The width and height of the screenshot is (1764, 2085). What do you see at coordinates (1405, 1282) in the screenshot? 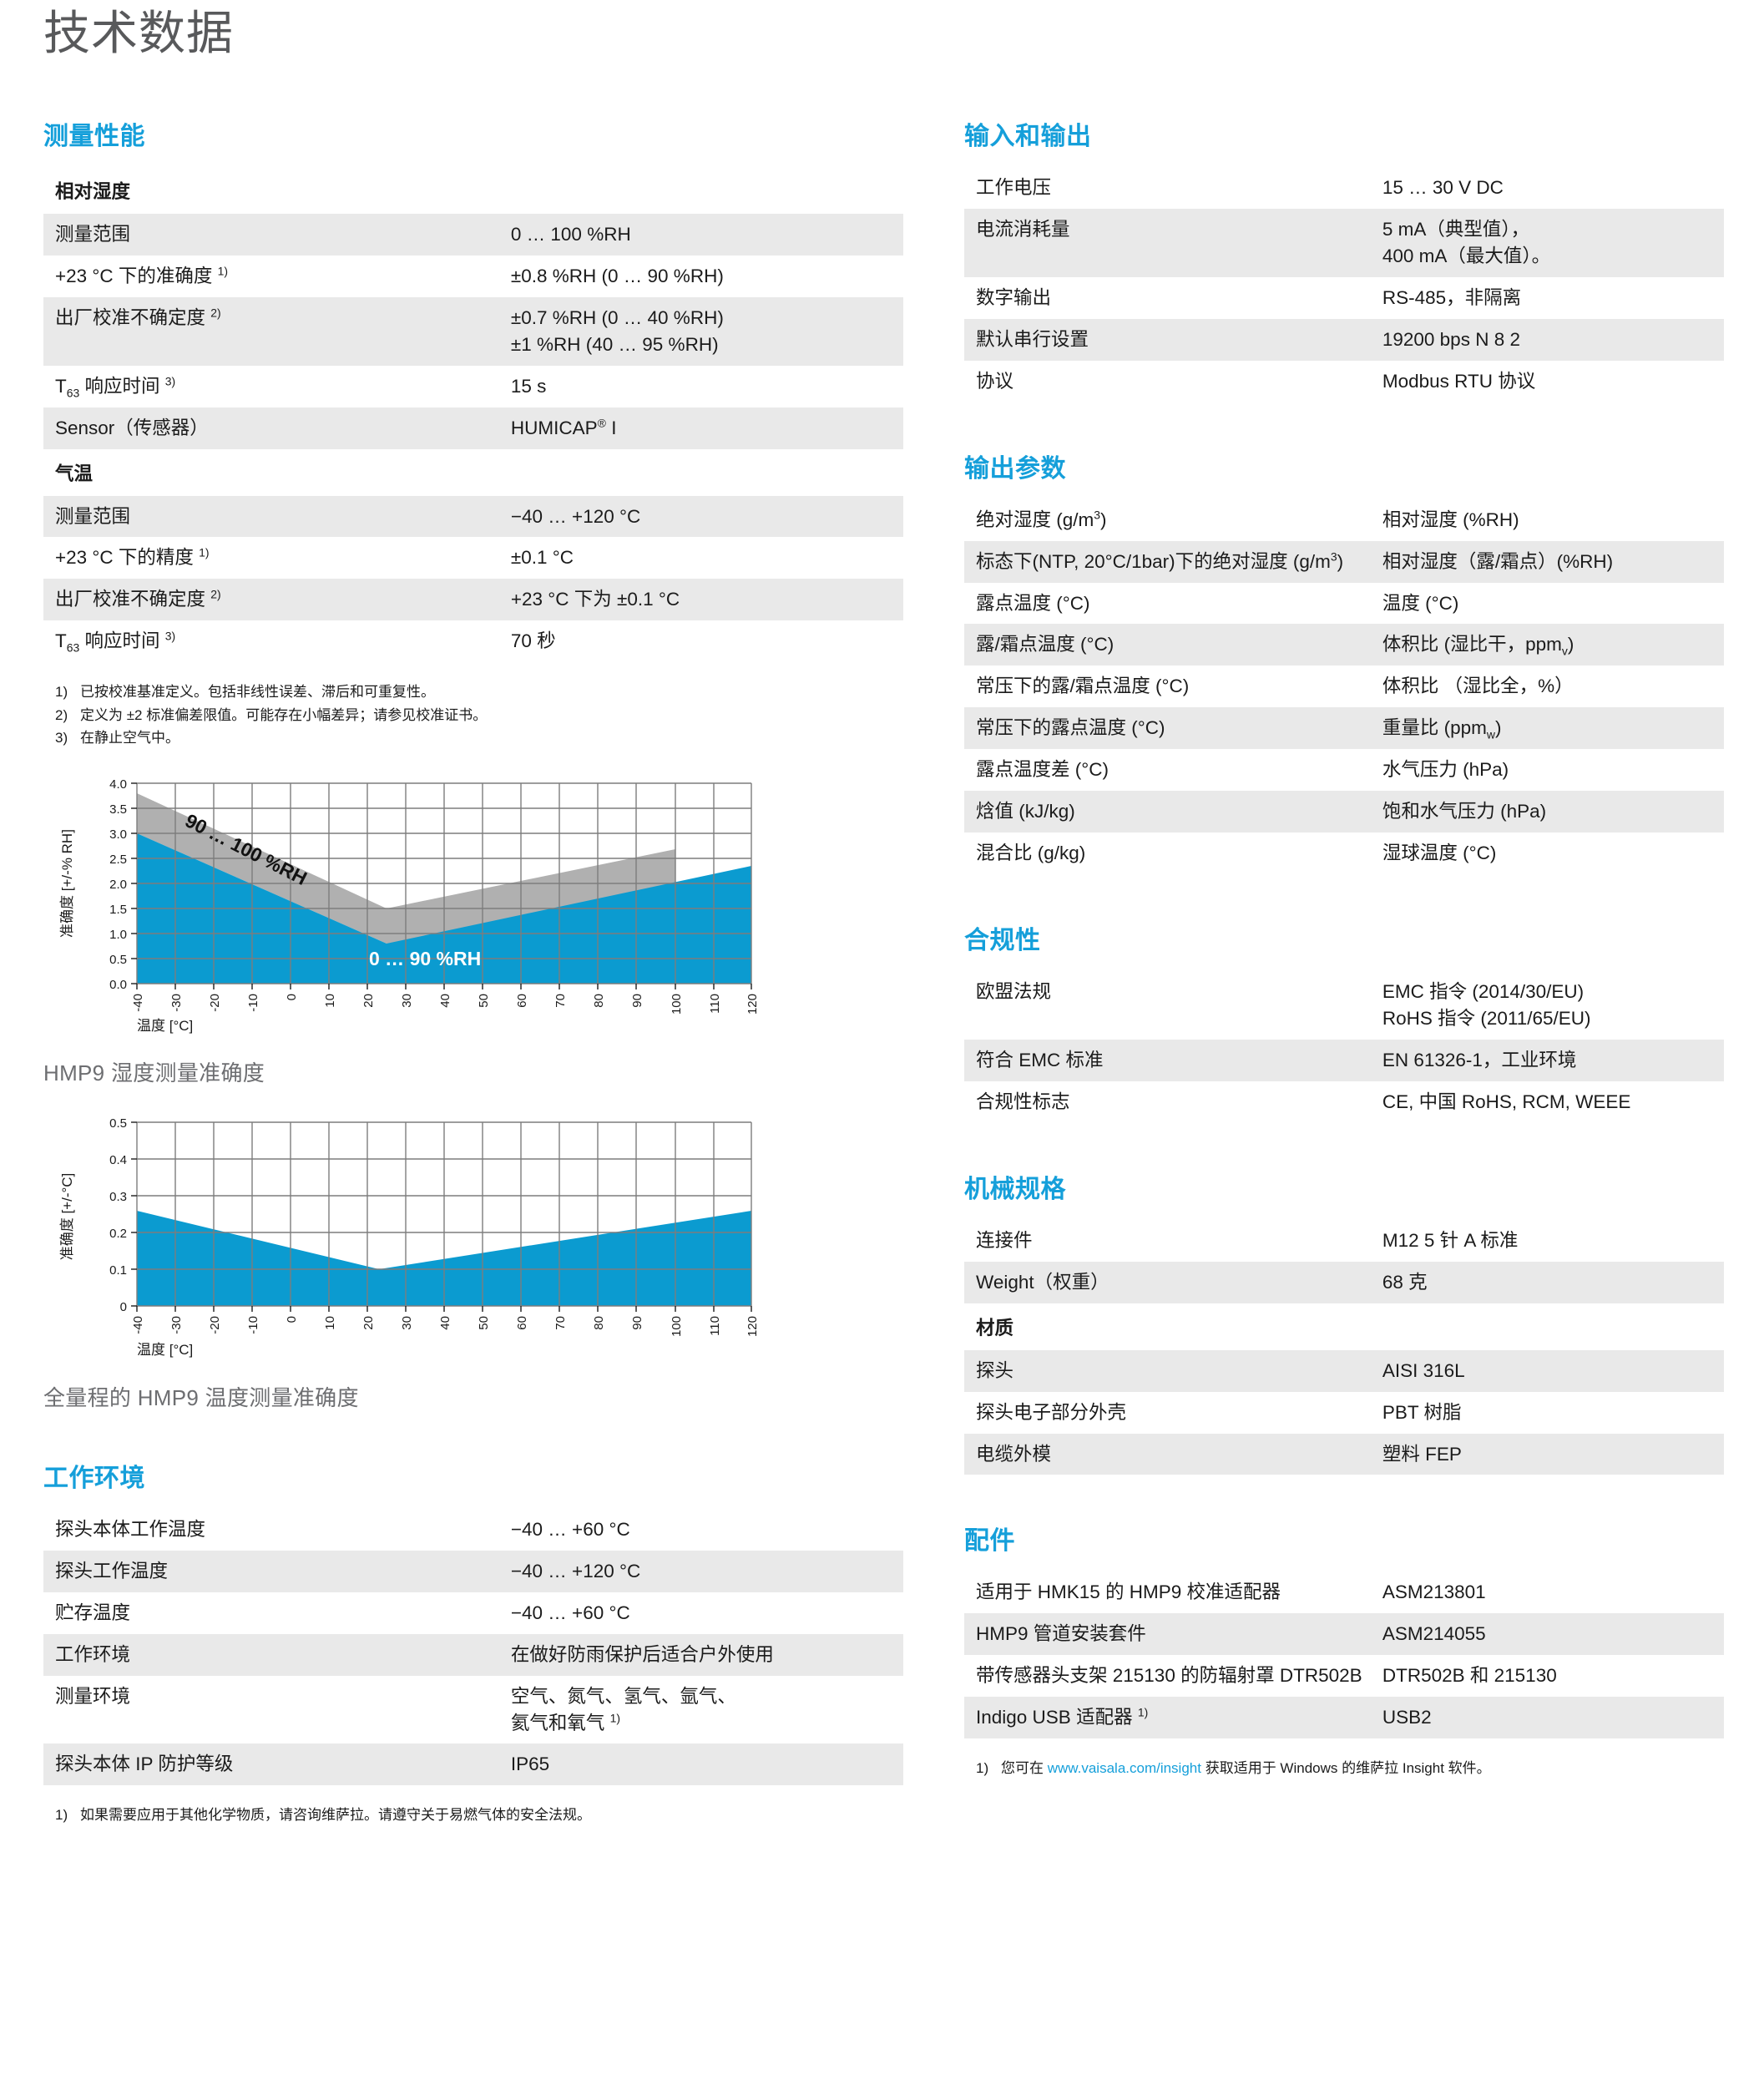
I see `cell-value: 68 克` at bounding box center [1405, 1282].